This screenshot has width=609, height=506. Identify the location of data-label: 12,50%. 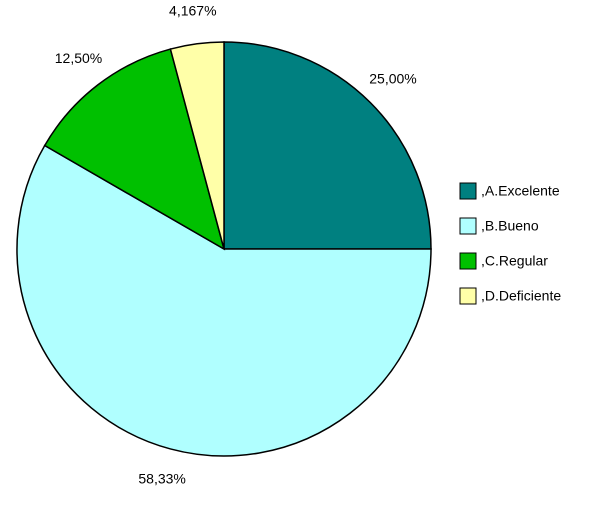
(78, 58).